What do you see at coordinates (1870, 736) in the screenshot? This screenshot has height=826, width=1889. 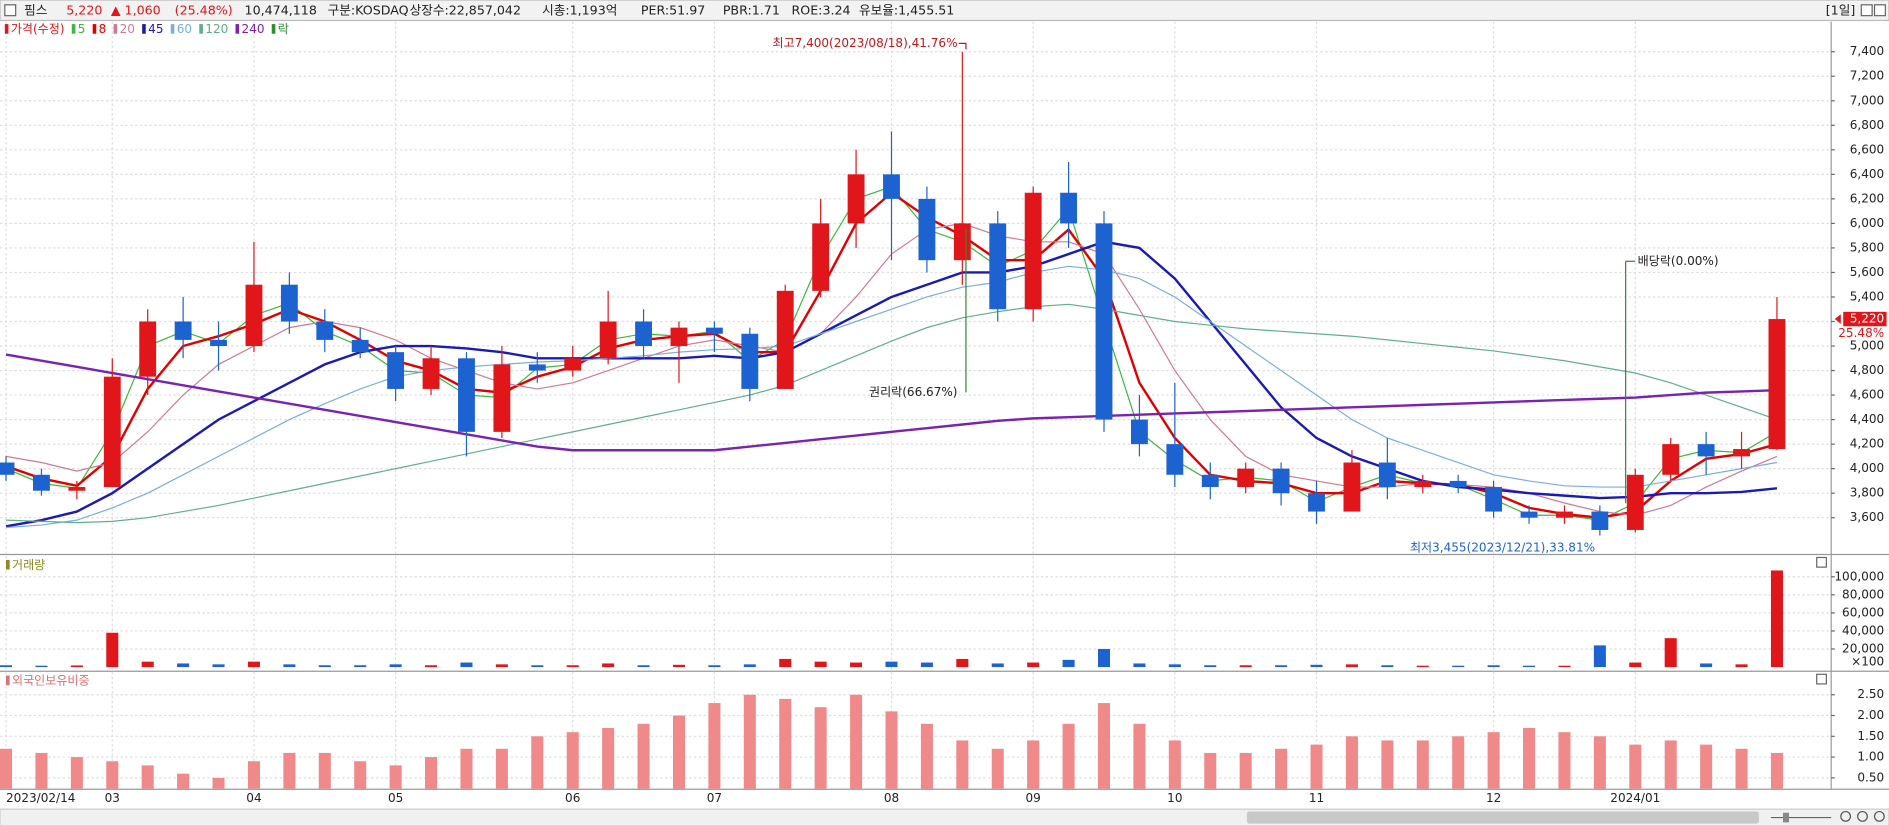 I see `y-tick-label: 1.50` at bounding box center [1870, 736].